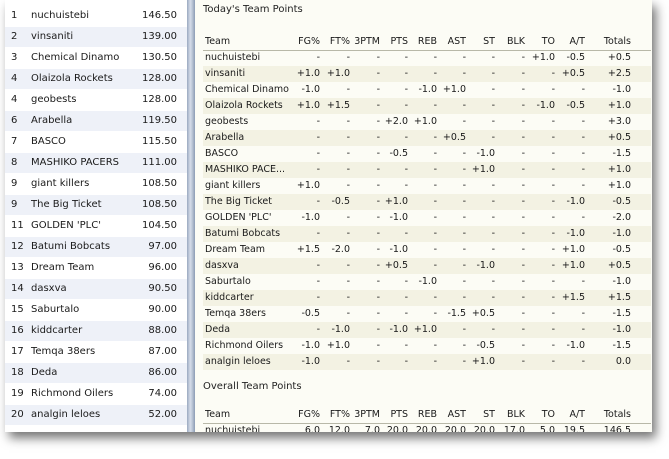  I want to click on standings-row: 19 Richmond Oilers 74.00, so click(96, 394).